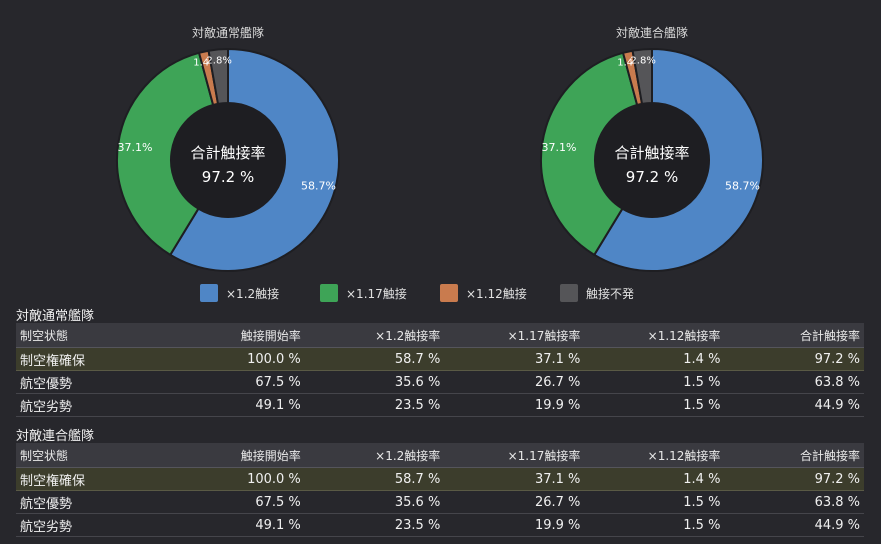 Image resolution: width=881 pixels, height=544 pixels. What do you see at coordinates (253, 293) in the screenshot?
I see `legend-label: ×1.2触接` at bounding box center [253, 293].